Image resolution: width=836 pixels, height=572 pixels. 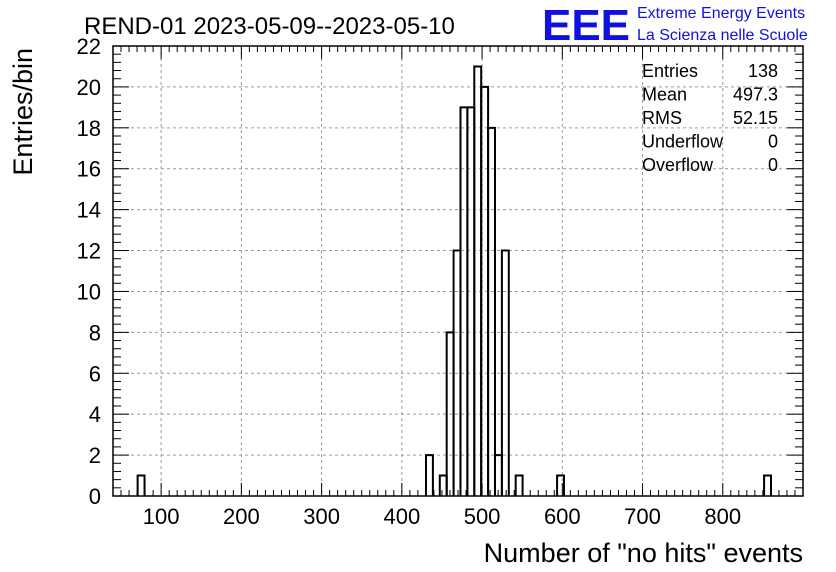 I want to click on stat-value: 138, so click(x=763, y=71).